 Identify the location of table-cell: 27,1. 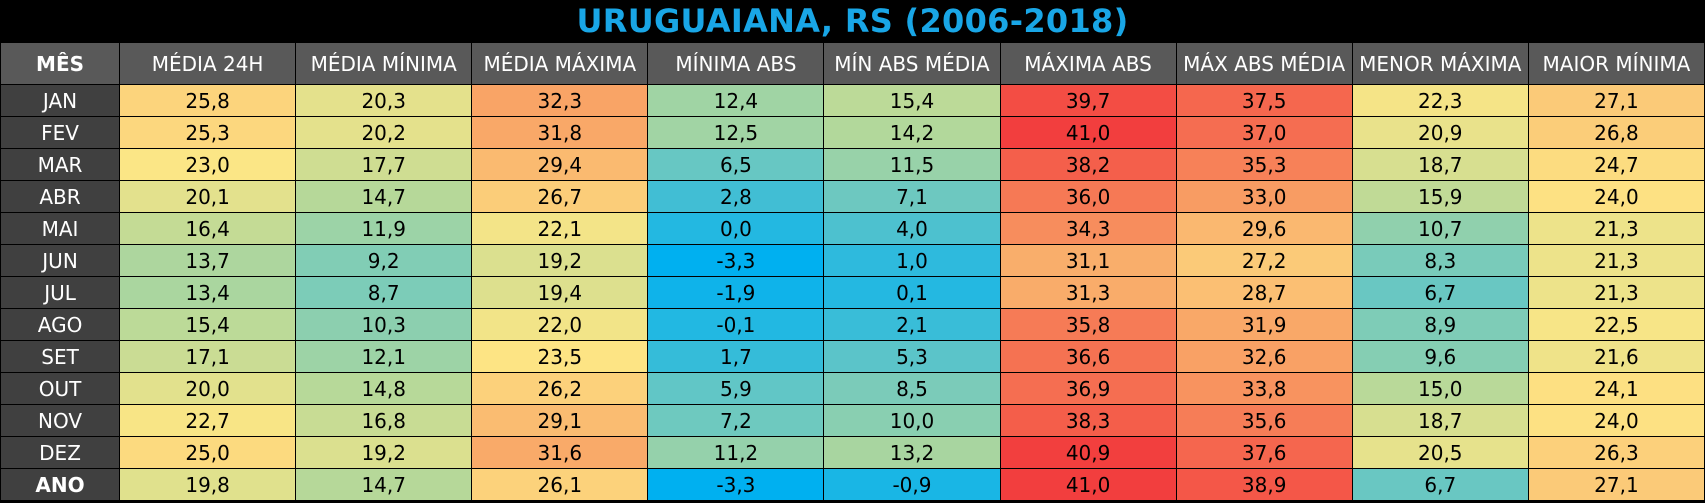
(1616, 484).